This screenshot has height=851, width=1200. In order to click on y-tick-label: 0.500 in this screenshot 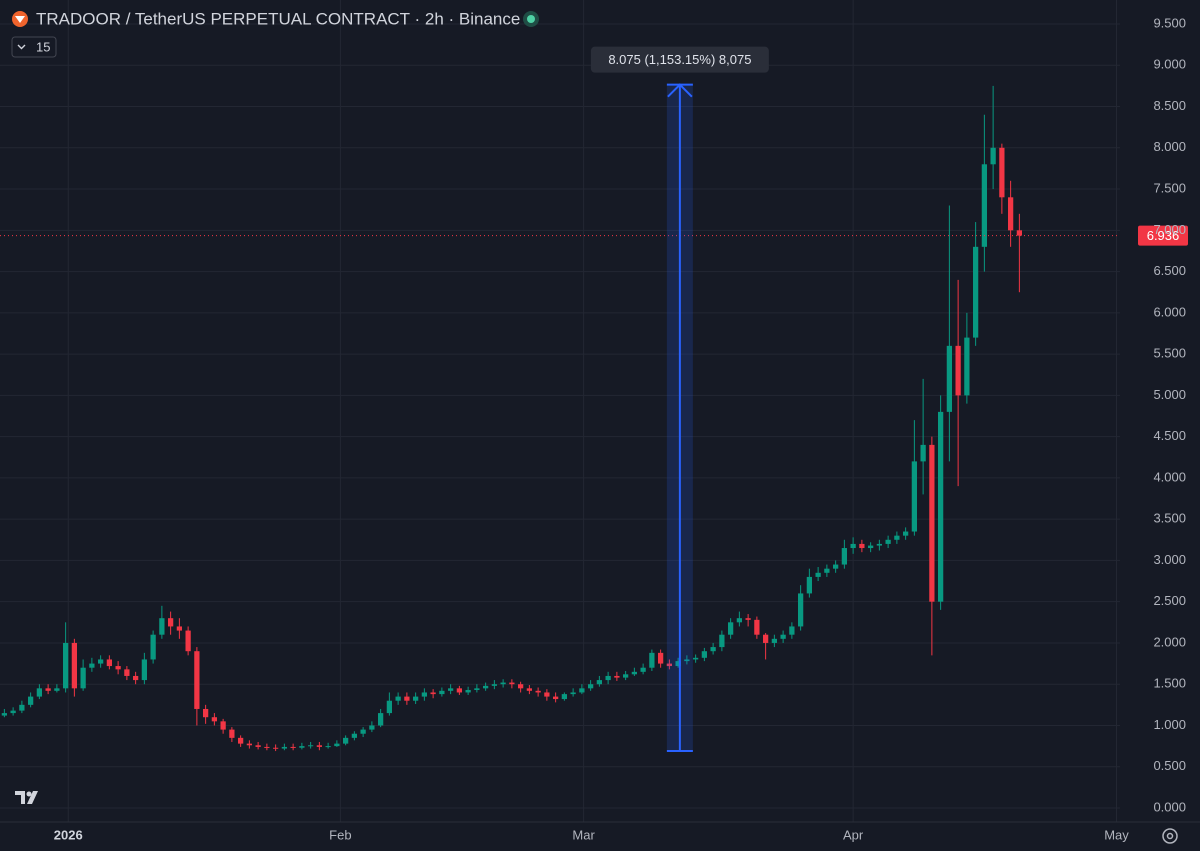, I will do `click(1169, 765)`.